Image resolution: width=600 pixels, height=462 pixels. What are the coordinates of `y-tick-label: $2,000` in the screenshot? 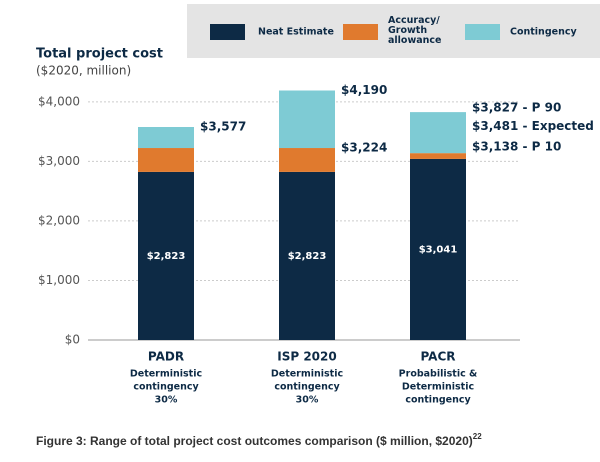 It's located at (59, 220).